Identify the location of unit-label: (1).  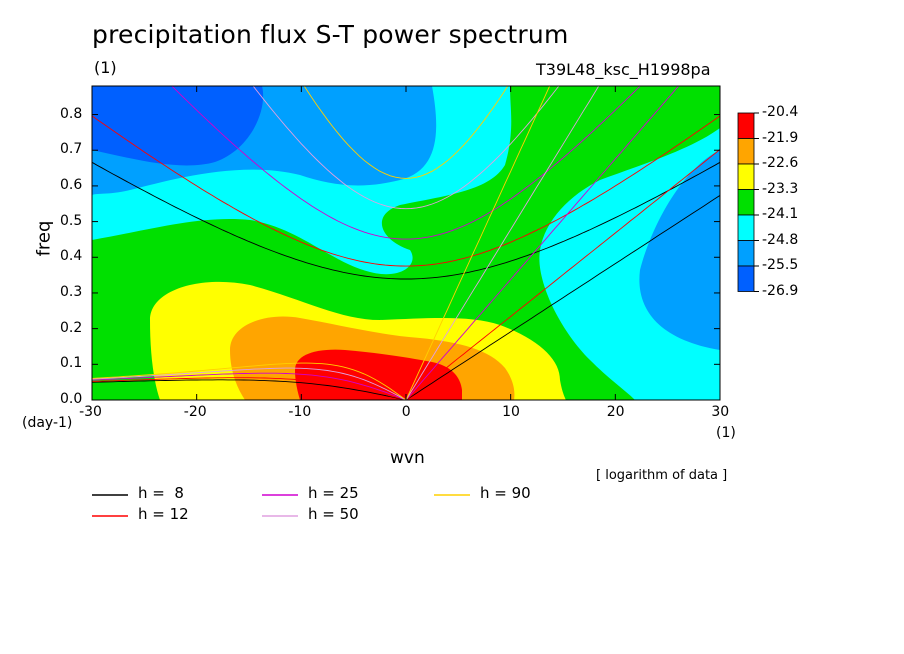
(105, 67).